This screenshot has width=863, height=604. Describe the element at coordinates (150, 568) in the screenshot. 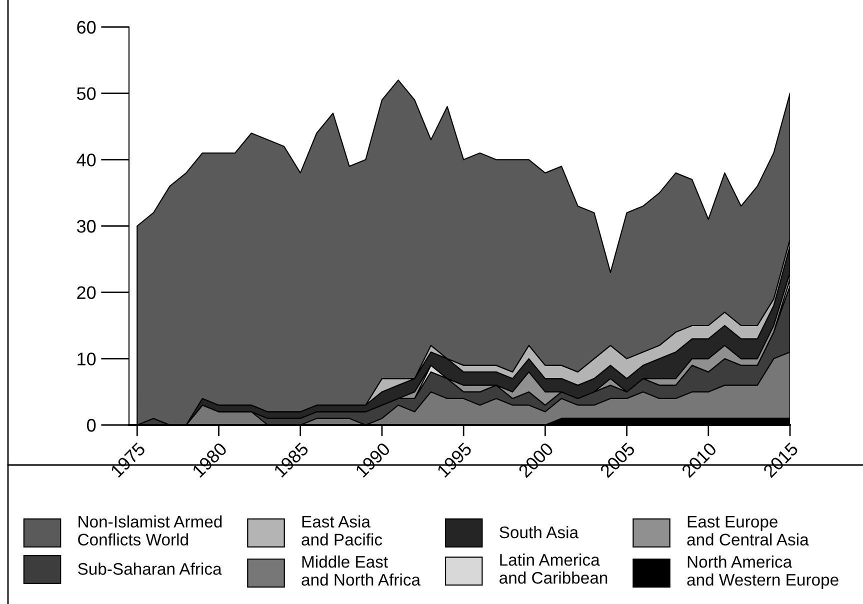

I see `legend-label: Sub-Saharan Africa` at that location.